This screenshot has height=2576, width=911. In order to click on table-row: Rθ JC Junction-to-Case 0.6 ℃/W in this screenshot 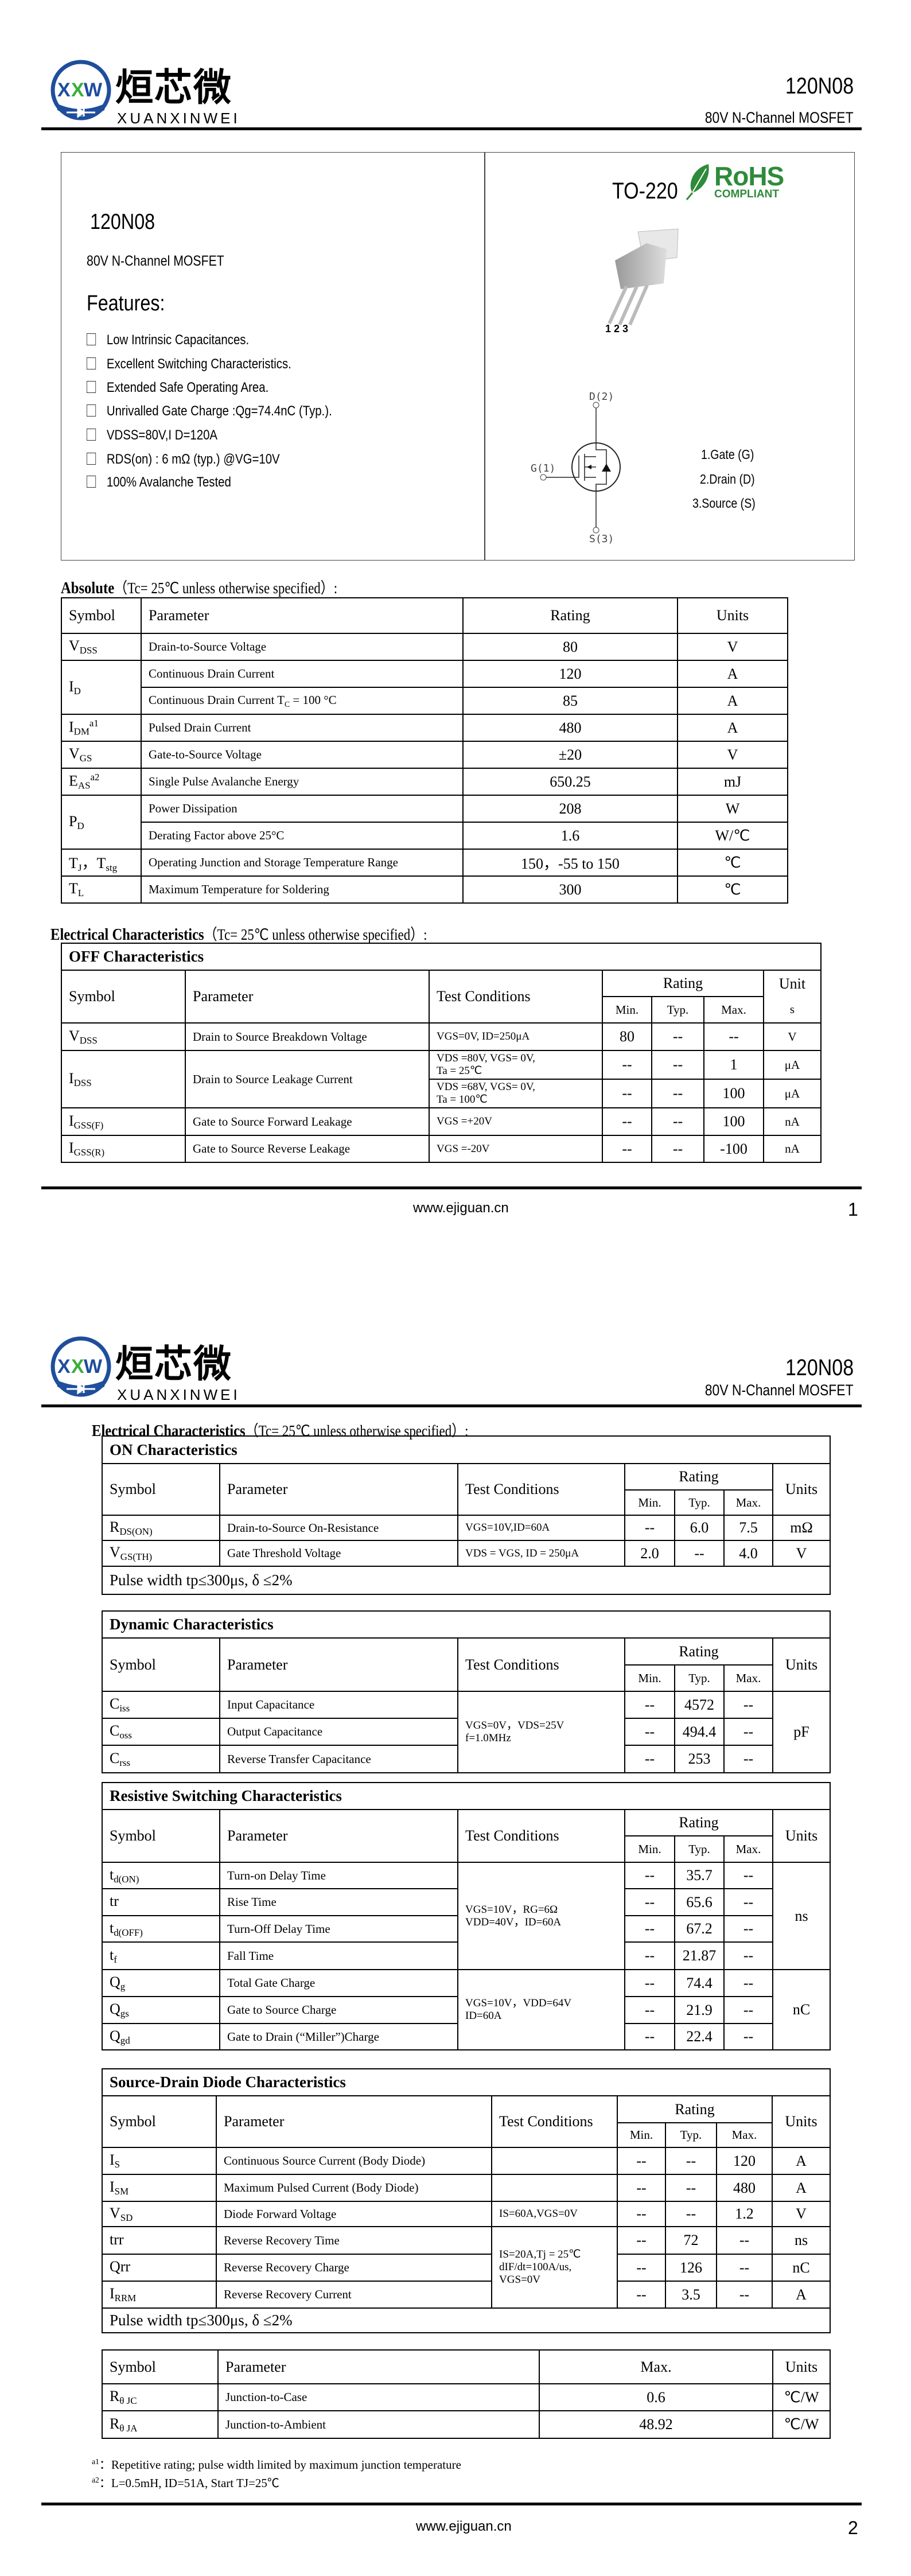, I will do `click(466, 2397)`.